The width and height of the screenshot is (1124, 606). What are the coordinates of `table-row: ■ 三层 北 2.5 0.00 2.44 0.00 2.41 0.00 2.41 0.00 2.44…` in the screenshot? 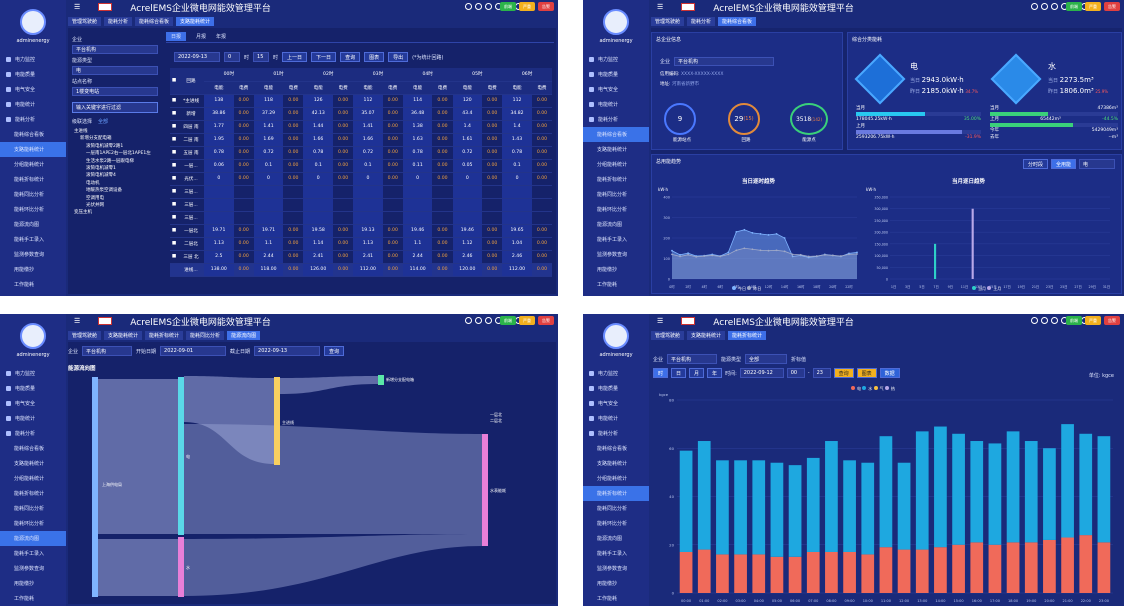 It's located at (361, 257).